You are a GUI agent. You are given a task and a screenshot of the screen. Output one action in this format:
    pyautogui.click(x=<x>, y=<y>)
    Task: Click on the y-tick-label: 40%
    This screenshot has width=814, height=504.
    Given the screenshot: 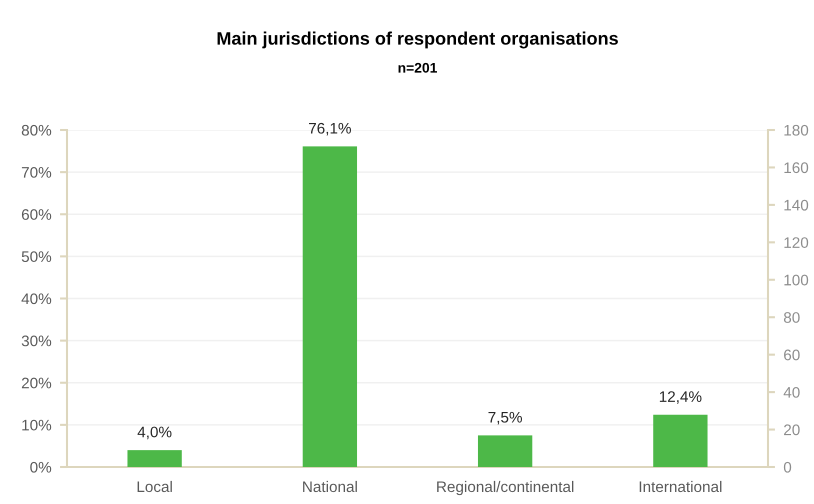 What is the action you would take?
    pyautogui.click(x=36, y=298)
    